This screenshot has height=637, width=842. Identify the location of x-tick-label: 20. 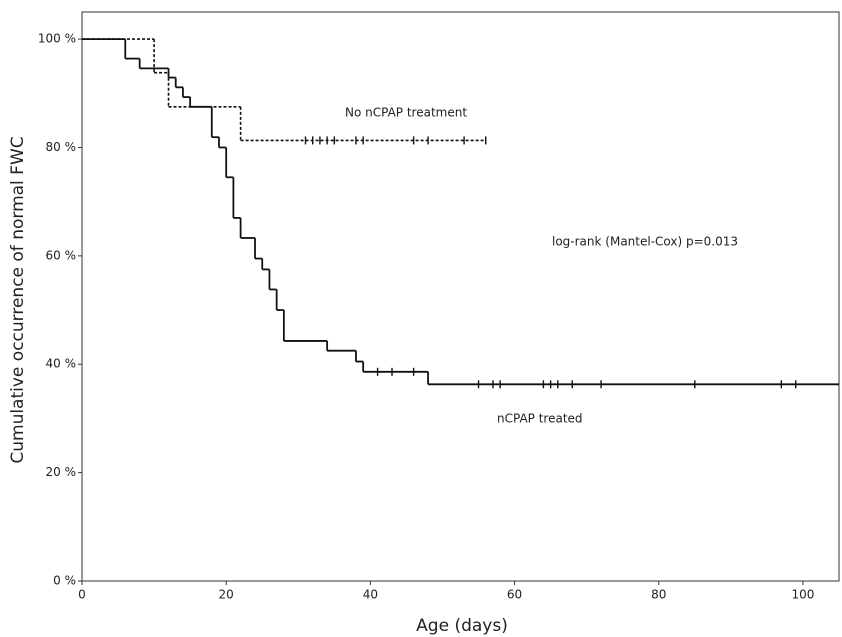
(226, 595).